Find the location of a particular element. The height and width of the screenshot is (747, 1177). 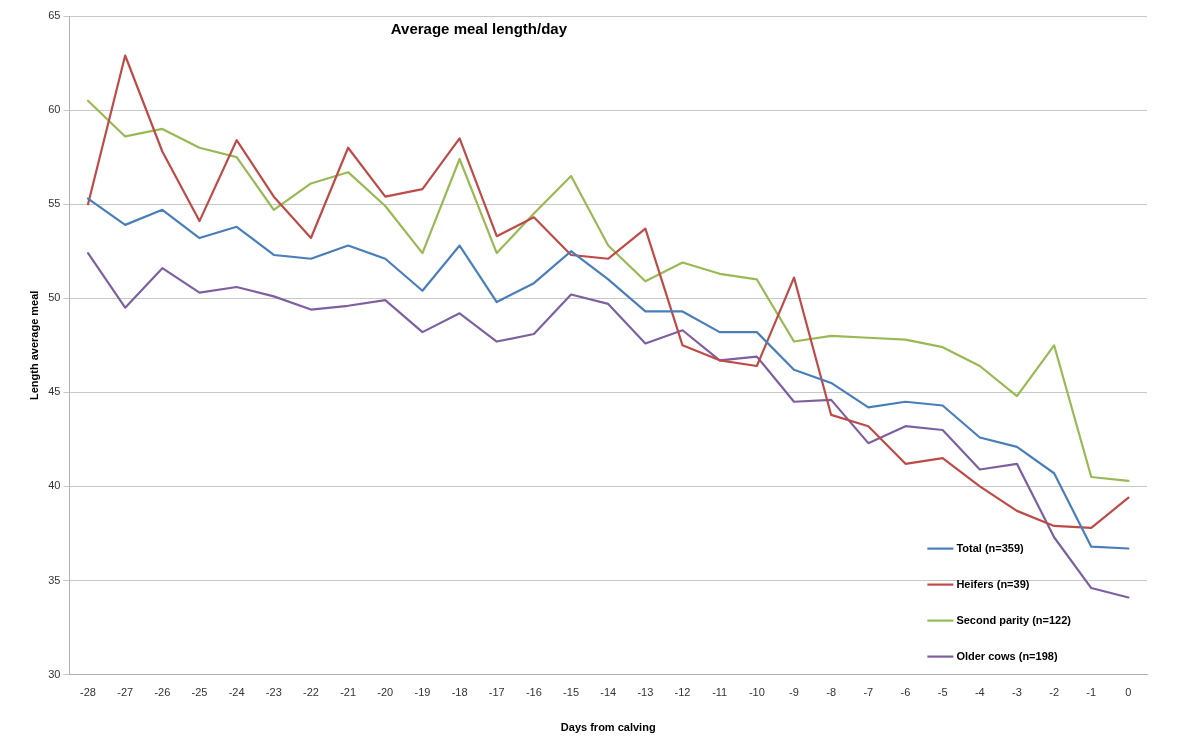

x-tick-label: -18 is located at coordinates (459, 692).